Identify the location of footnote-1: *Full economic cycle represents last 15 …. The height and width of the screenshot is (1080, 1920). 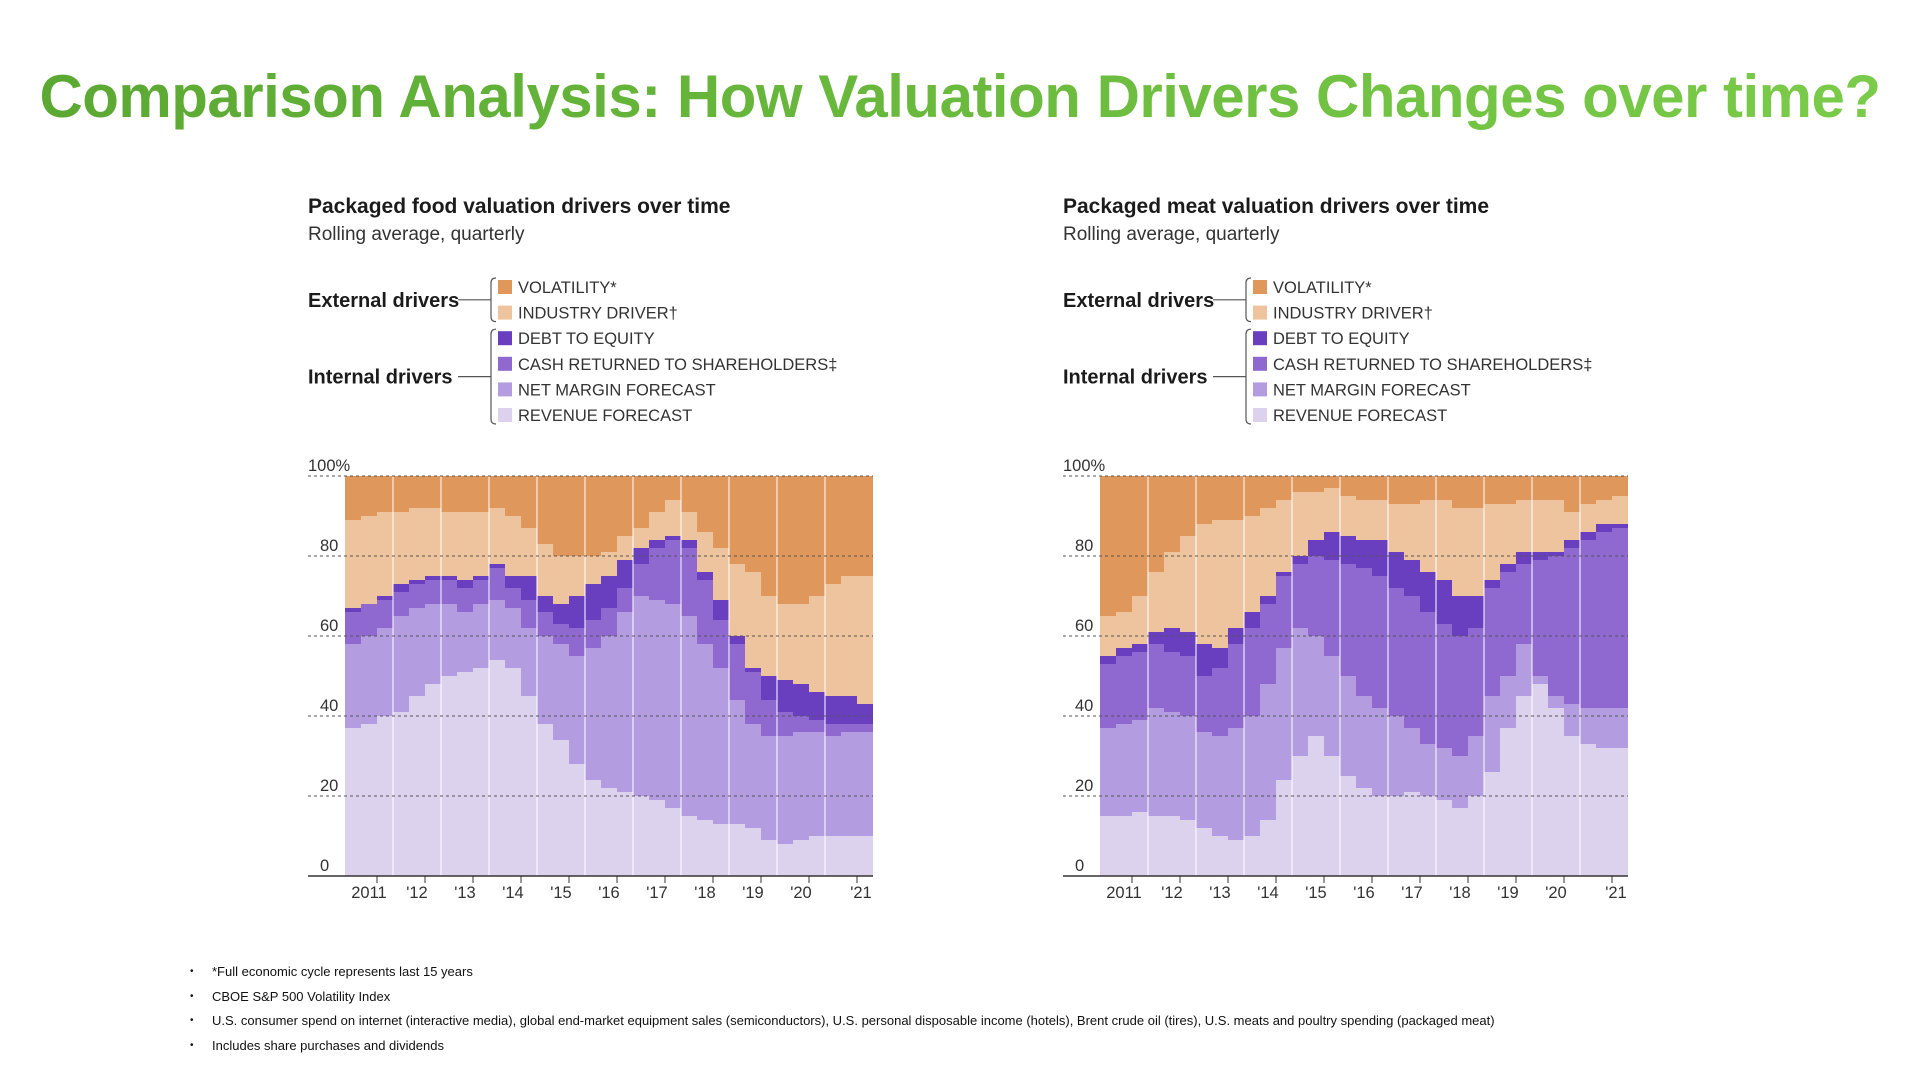
(842, 972).